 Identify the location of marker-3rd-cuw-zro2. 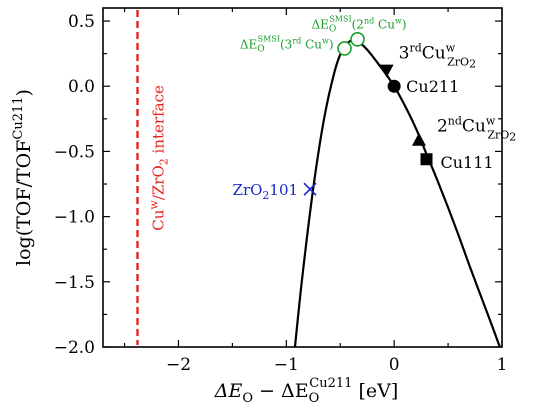
(386, 71).